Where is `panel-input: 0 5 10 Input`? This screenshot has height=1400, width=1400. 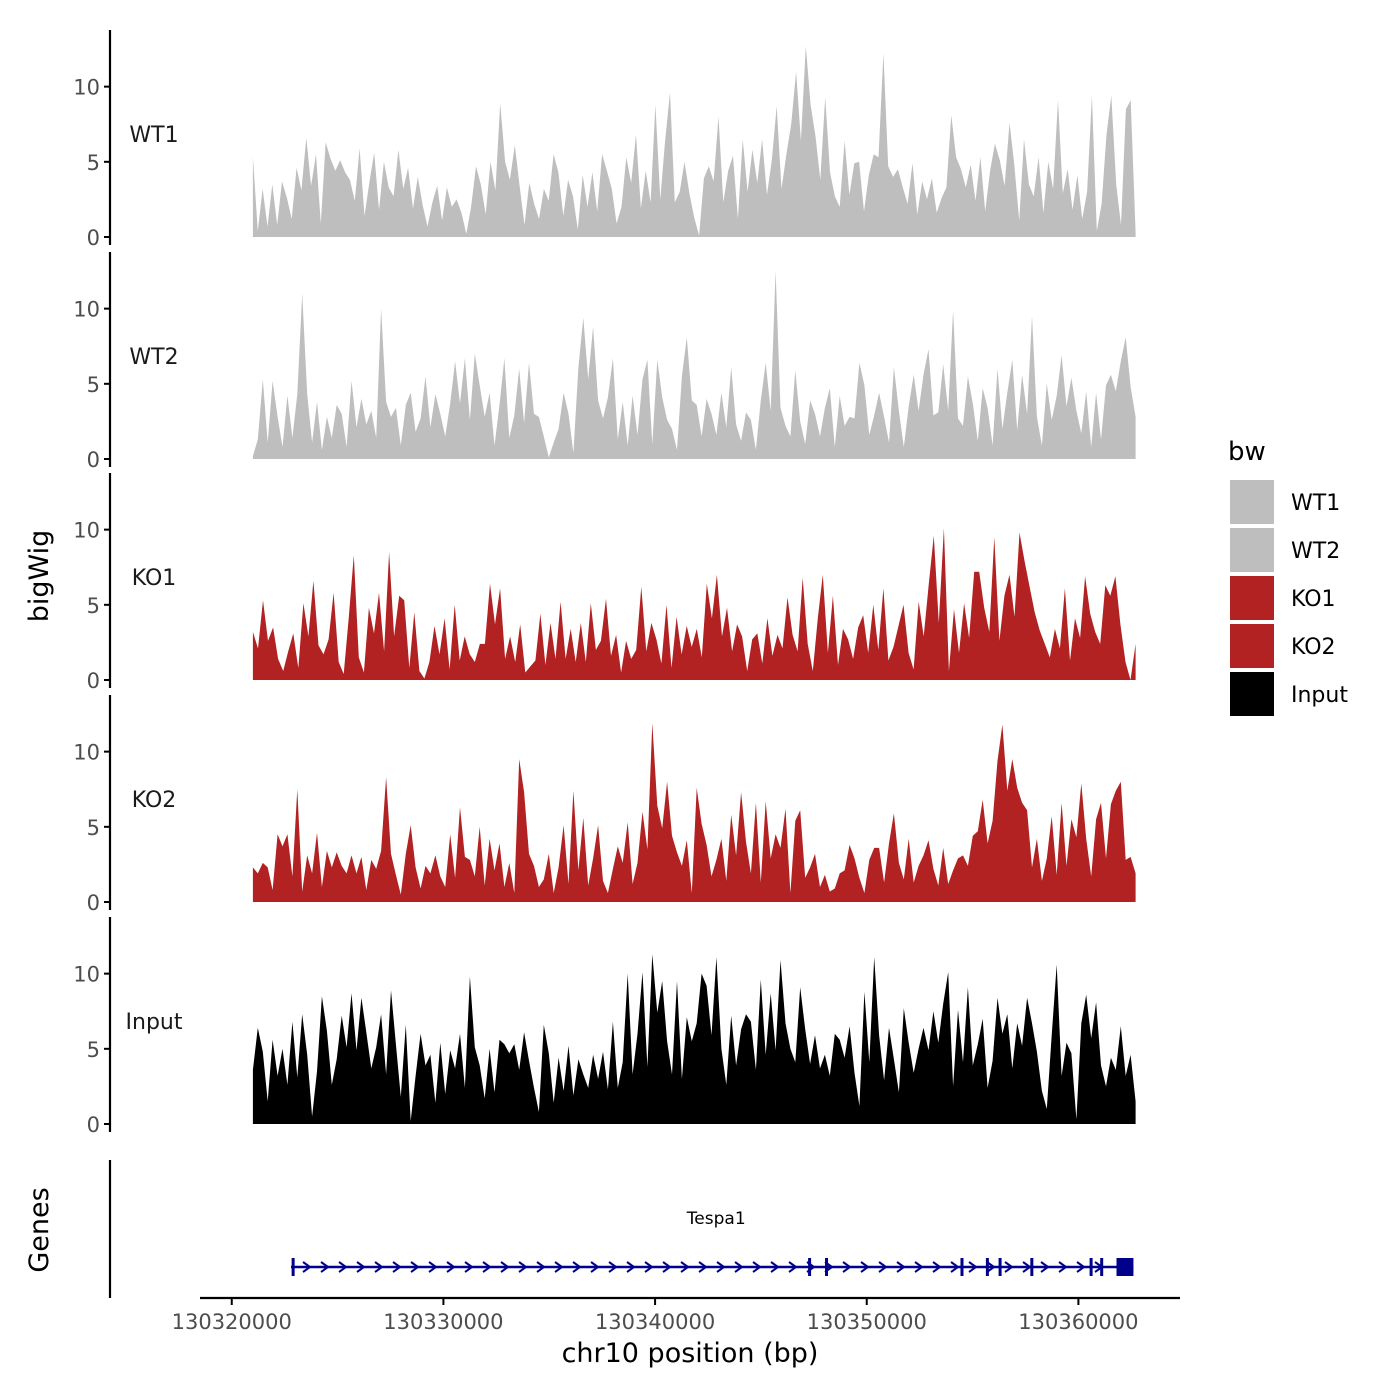 panel-input: 0 5 10 Input is located at coordinates (604, 1027).